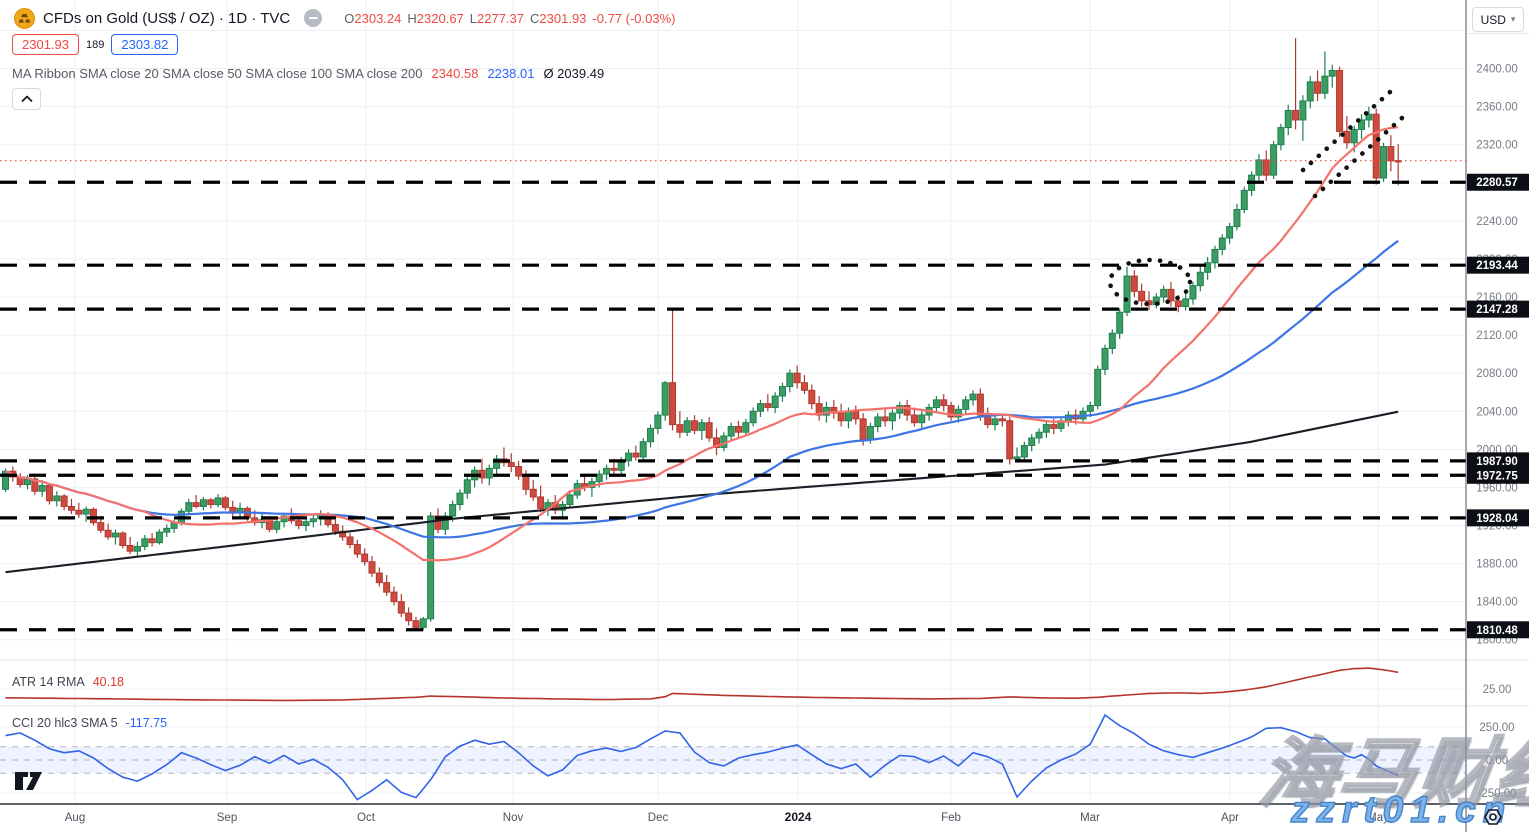 The width and height of the screenshot is (1529, 832). Describe the element at coordinates (45, 44) in the screenshot. I see `sell-price-button: 2301.93` at that location.